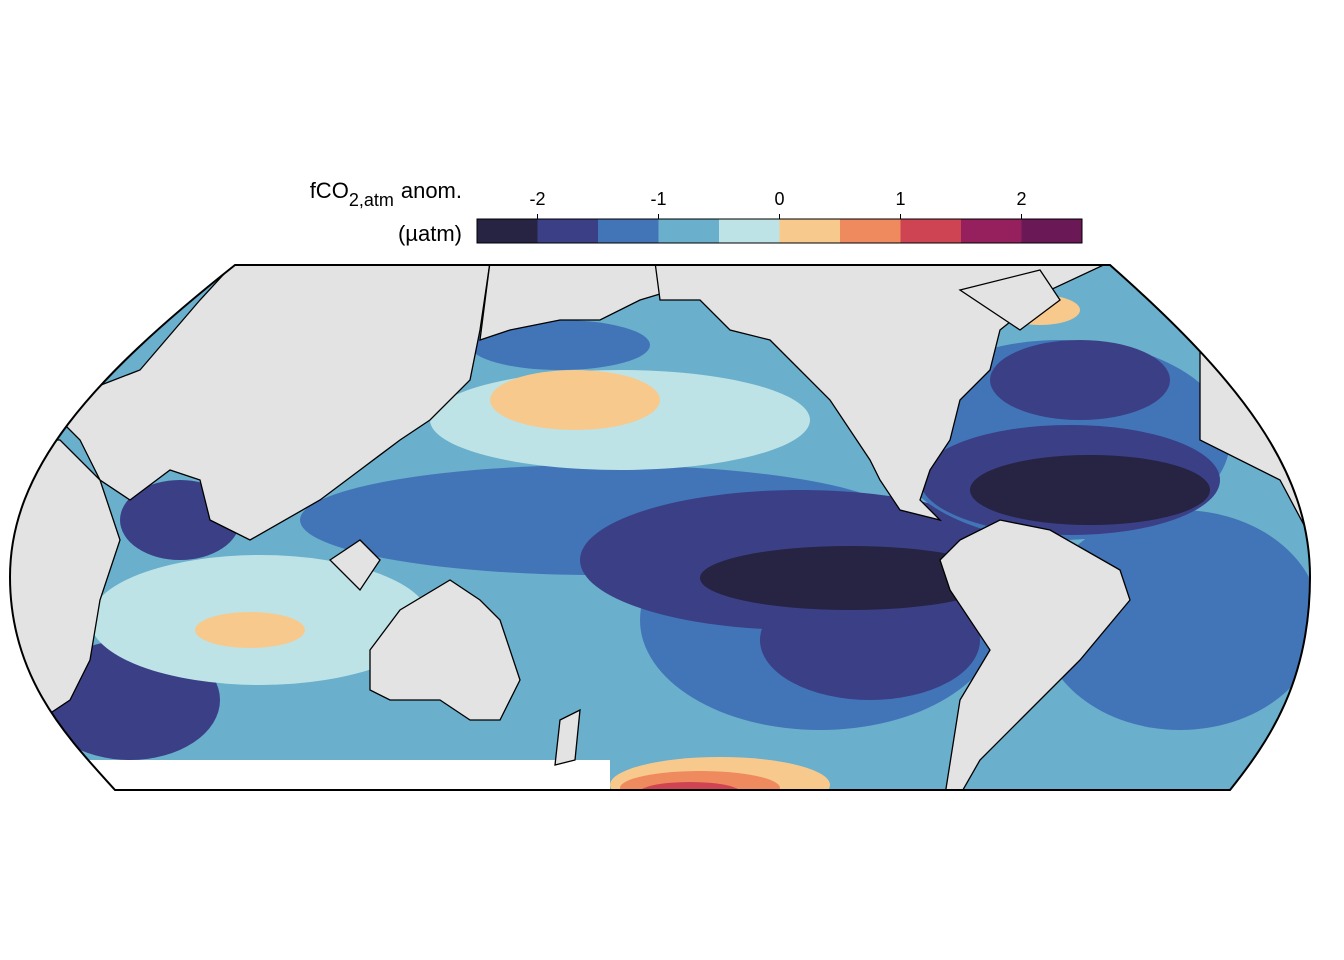 The width and height of the screenshot is (1344, 960). What do you see at coordinates (537, 199) in the screenshot?
I see `colorbar-tick-label: -2` at bounding box center [537, 199].